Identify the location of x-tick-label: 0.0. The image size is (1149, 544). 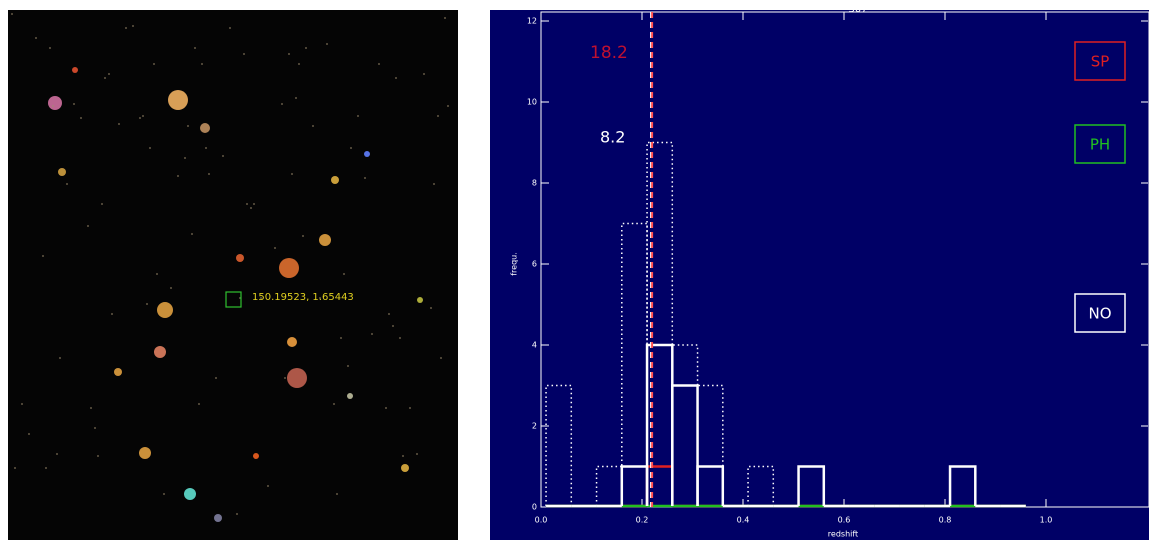
(541, 520).